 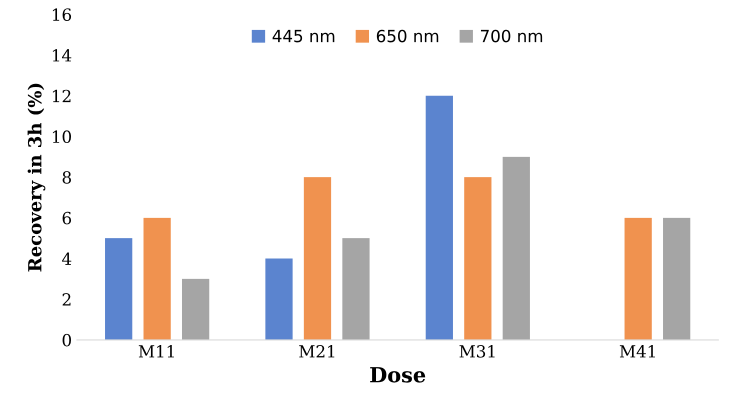 I want to click on x-tick-label: M11, so click(x=156, y=351).